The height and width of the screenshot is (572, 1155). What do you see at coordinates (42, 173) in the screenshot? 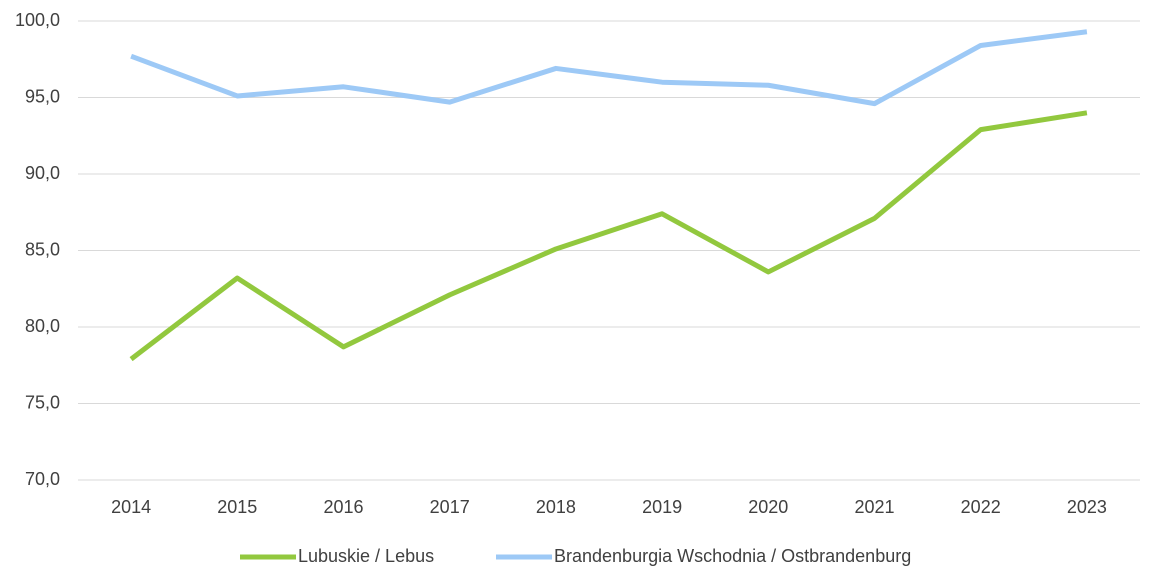
I see `y-tick-label: 90,0` at bounding box center [42, 173].